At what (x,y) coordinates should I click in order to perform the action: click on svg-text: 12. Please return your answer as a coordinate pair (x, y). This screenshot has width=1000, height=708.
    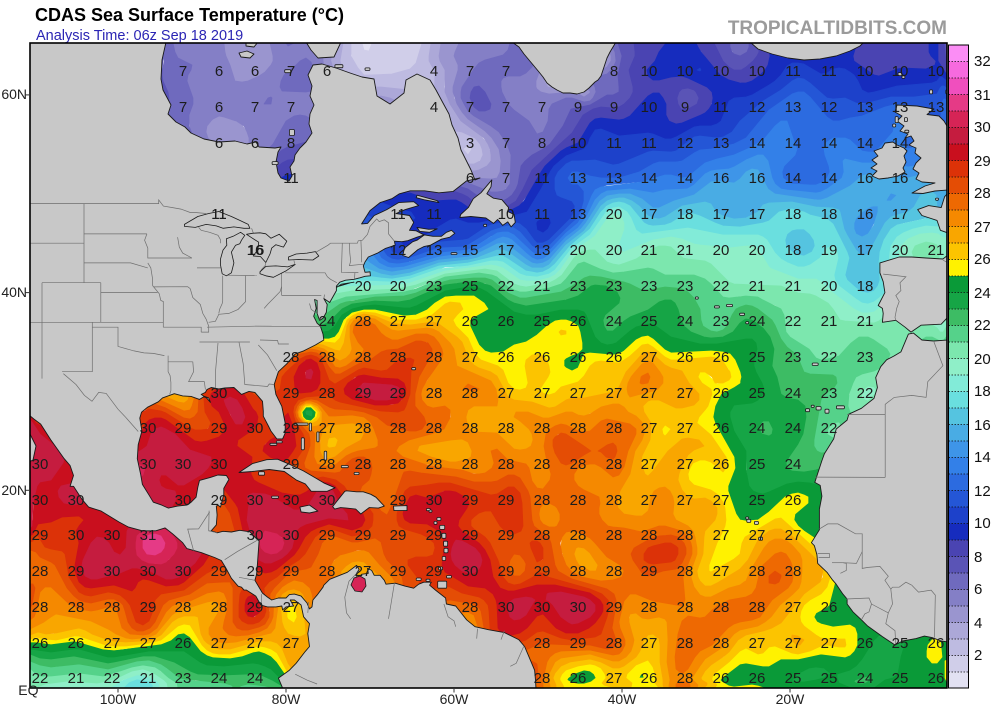
    Looking at the image, I should click on (398, 250).